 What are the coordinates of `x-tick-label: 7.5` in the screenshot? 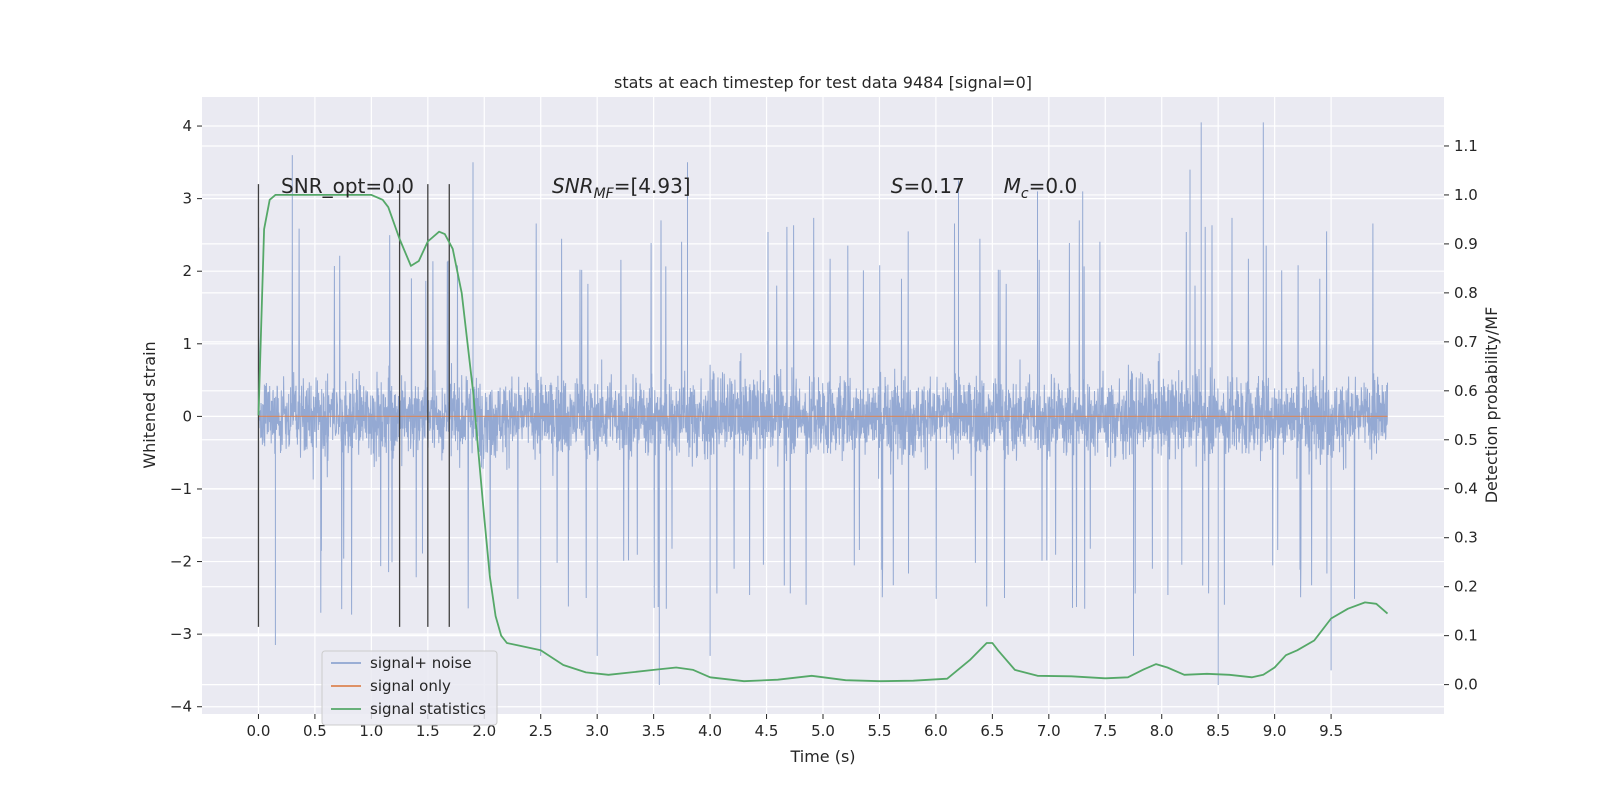 It's located at (1105, 731).